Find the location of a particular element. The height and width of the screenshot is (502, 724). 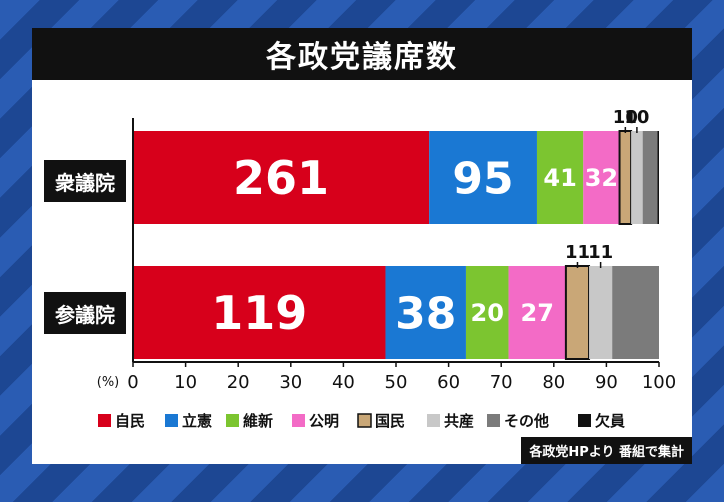

x-tick-label-4: 40 is located at coordinates (343, 382).